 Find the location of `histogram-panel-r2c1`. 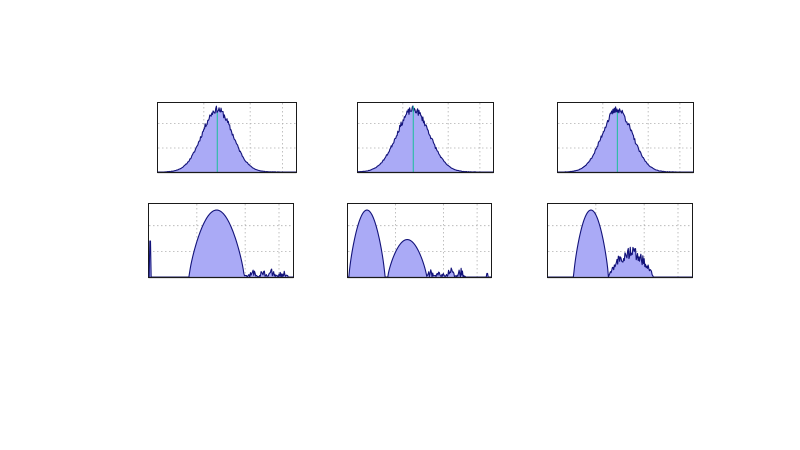

histogram-panel-r2c1 is located at coordinates (221, 241).